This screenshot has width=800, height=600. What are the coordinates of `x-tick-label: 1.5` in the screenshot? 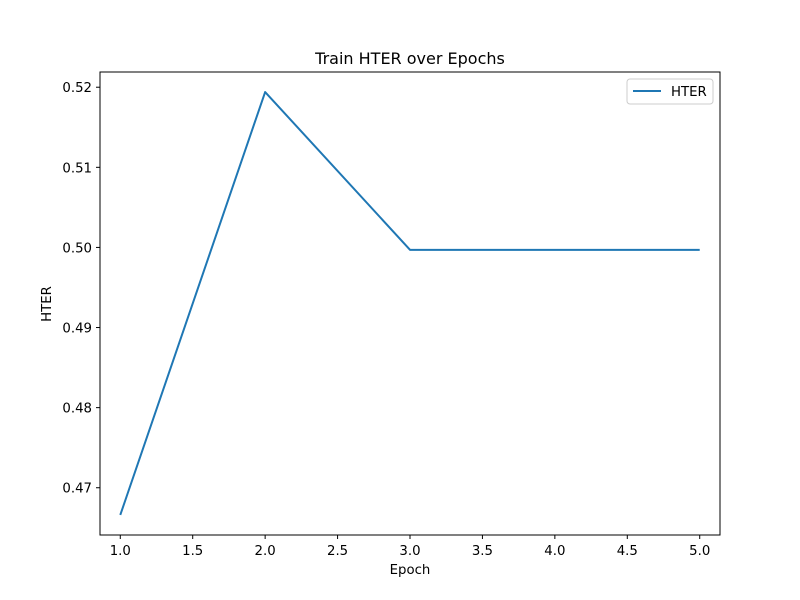 It's located at (192, 551).